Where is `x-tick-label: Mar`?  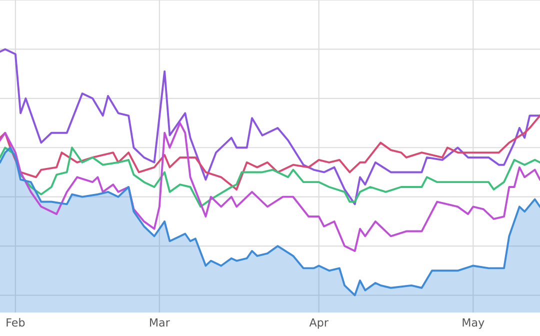
x-tick-label: Mar is located at coordinates (160, 322).